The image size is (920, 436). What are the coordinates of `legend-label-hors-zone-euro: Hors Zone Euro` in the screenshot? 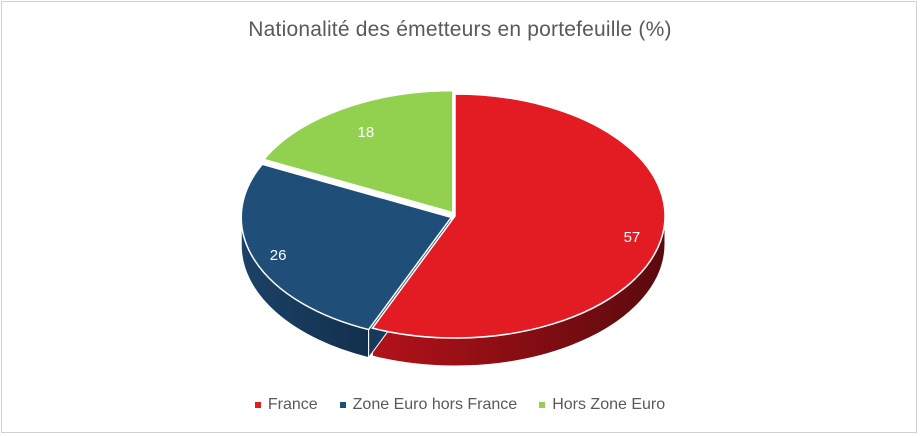 It's located at (609, 404).